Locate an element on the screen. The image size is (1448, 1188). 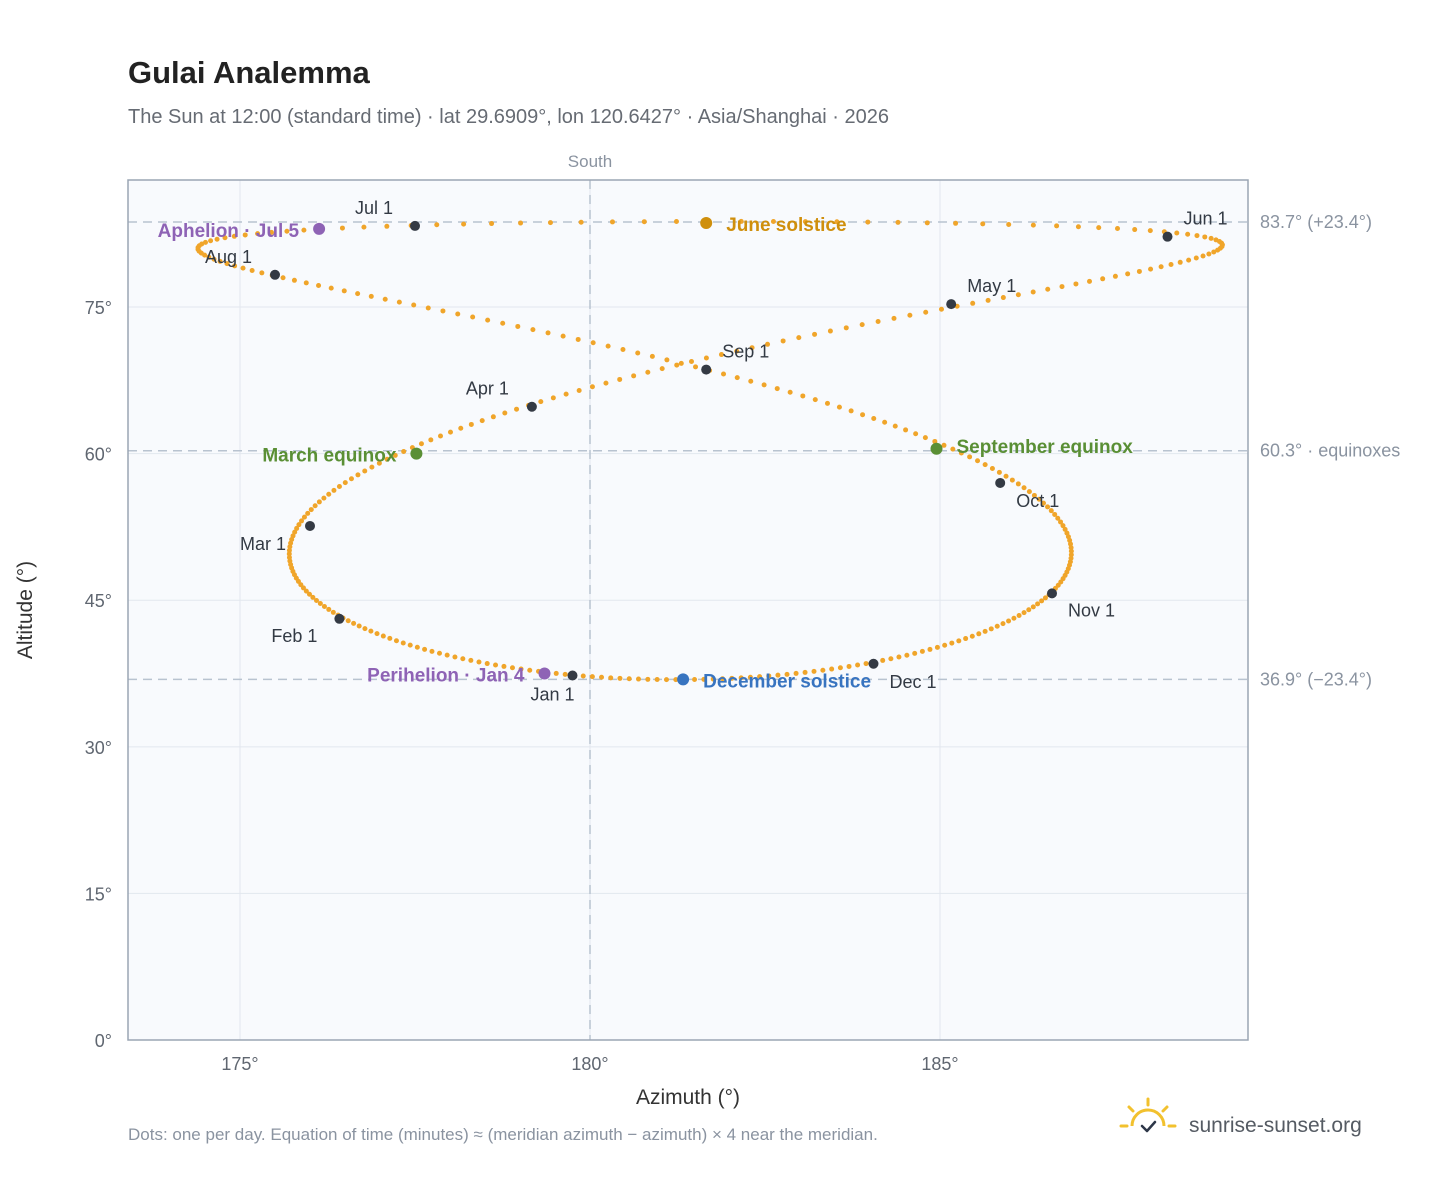
event-label: Aphelion · Jul 5 is located at coordinates (229, 231).